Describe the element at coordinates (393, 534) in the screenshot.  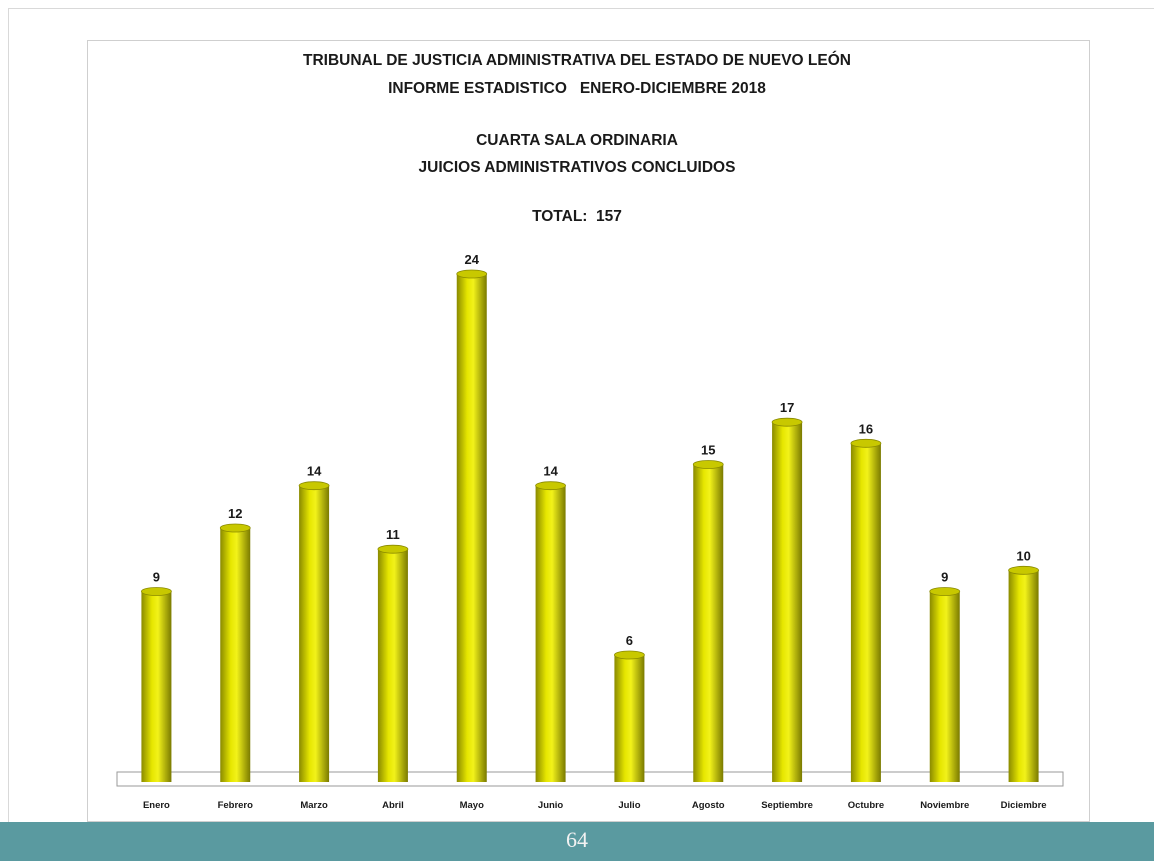
I see `data-label: 11` at that location.